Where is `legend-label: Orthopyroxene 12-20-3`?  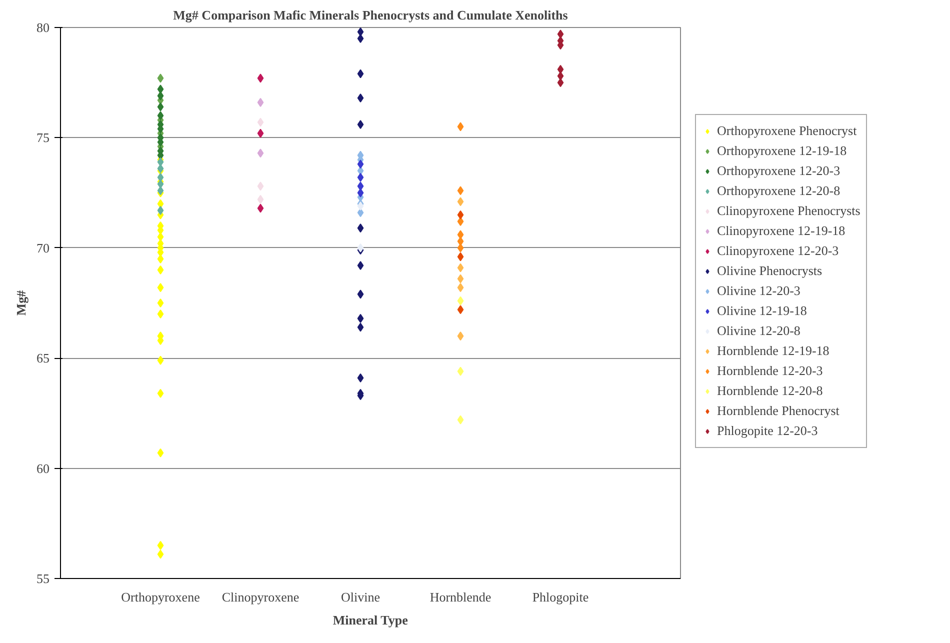 legend-label: Orthopyroxene 12-20-3 is located at coordinates (778, 171).